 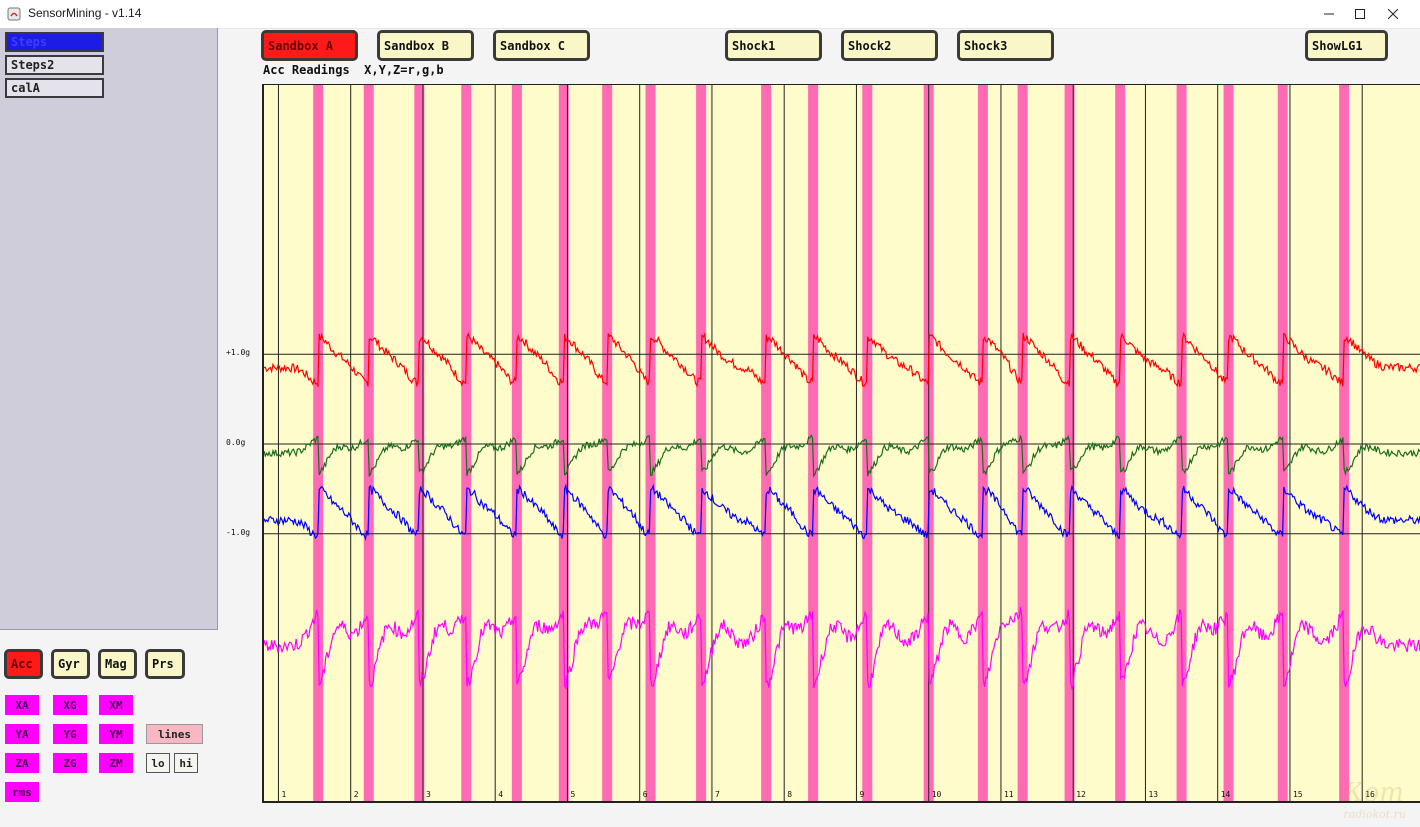 What do you see at coordinates (158, 763) in the screenshot?
I see `lo-toggle: lo` at bounding box center [158, 763].